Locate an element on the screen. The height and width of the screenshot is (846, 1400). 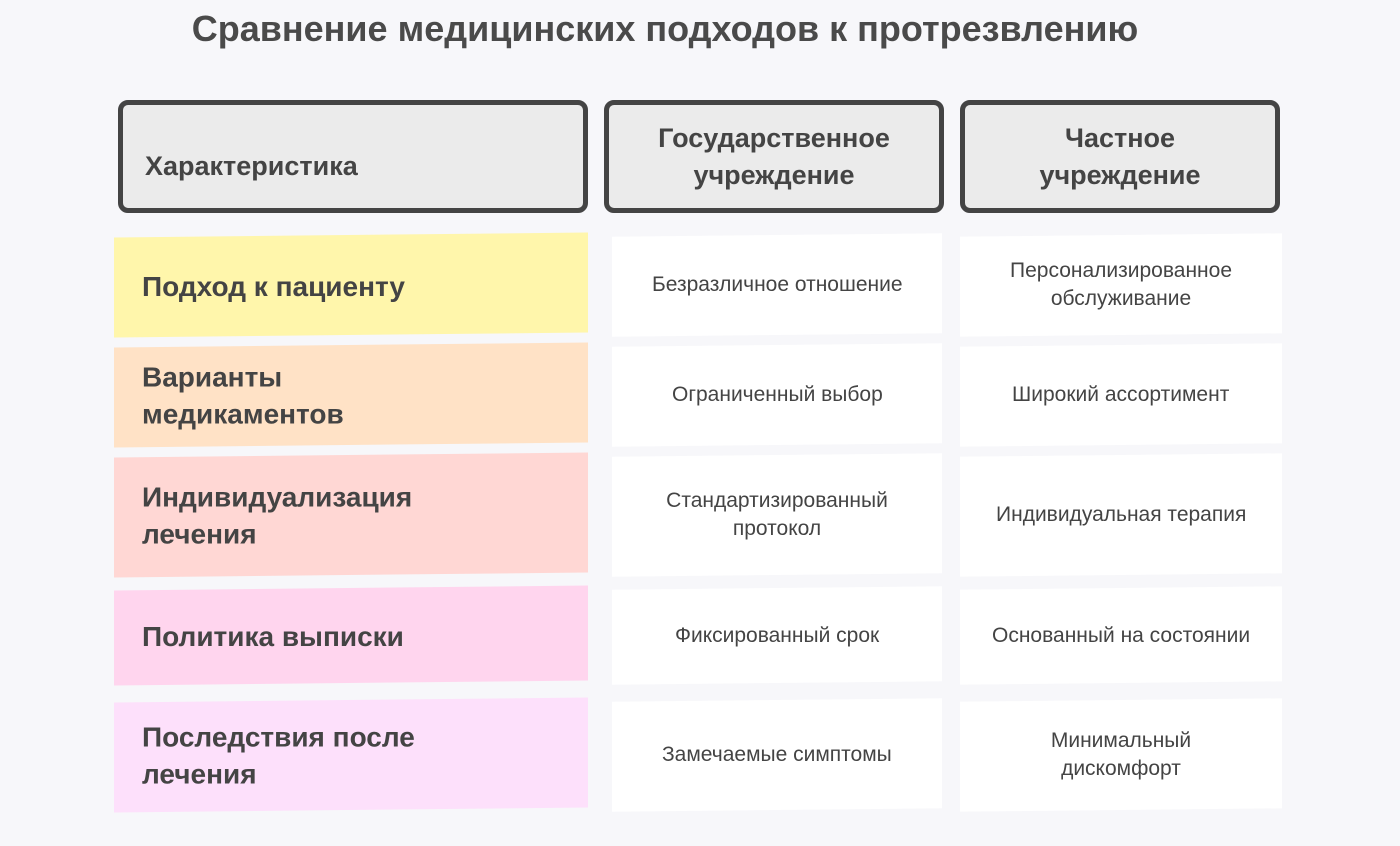
private-value-text: Основанный на состоянии is located at coordinates (1121, 635).